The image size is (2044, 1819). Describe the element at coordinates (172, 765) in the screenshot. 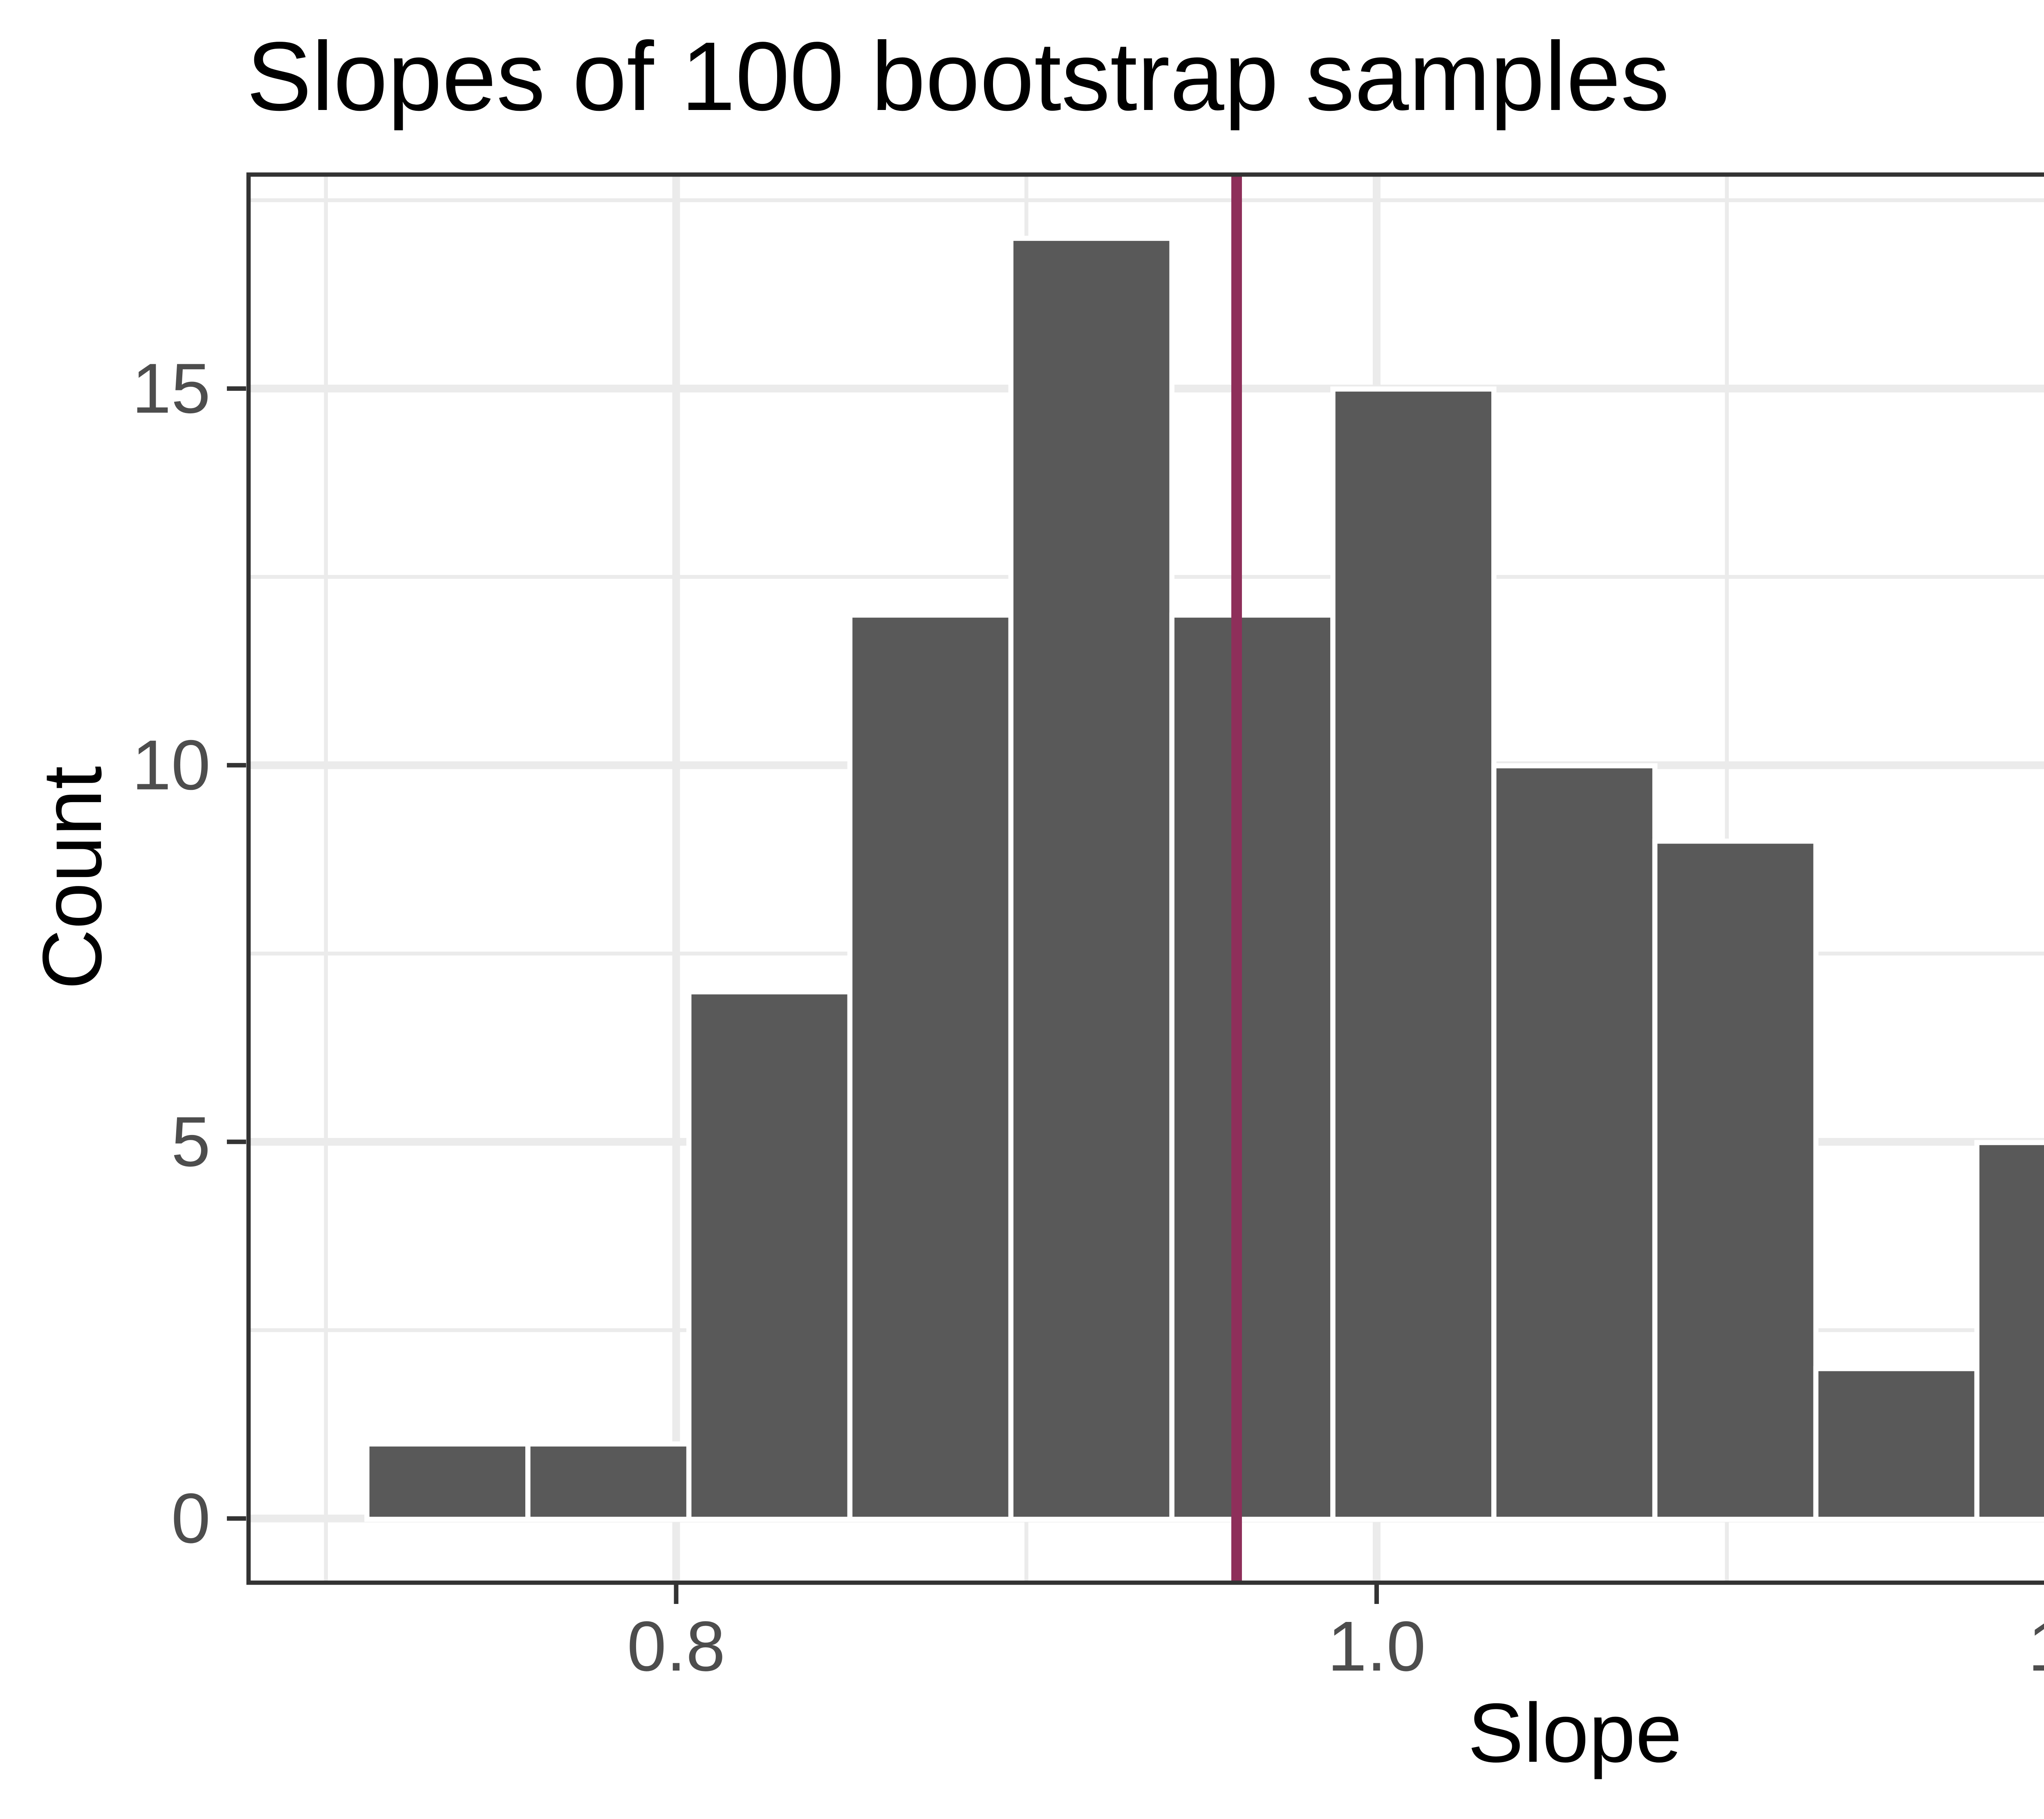

I see `svg-text: 10` at that location.